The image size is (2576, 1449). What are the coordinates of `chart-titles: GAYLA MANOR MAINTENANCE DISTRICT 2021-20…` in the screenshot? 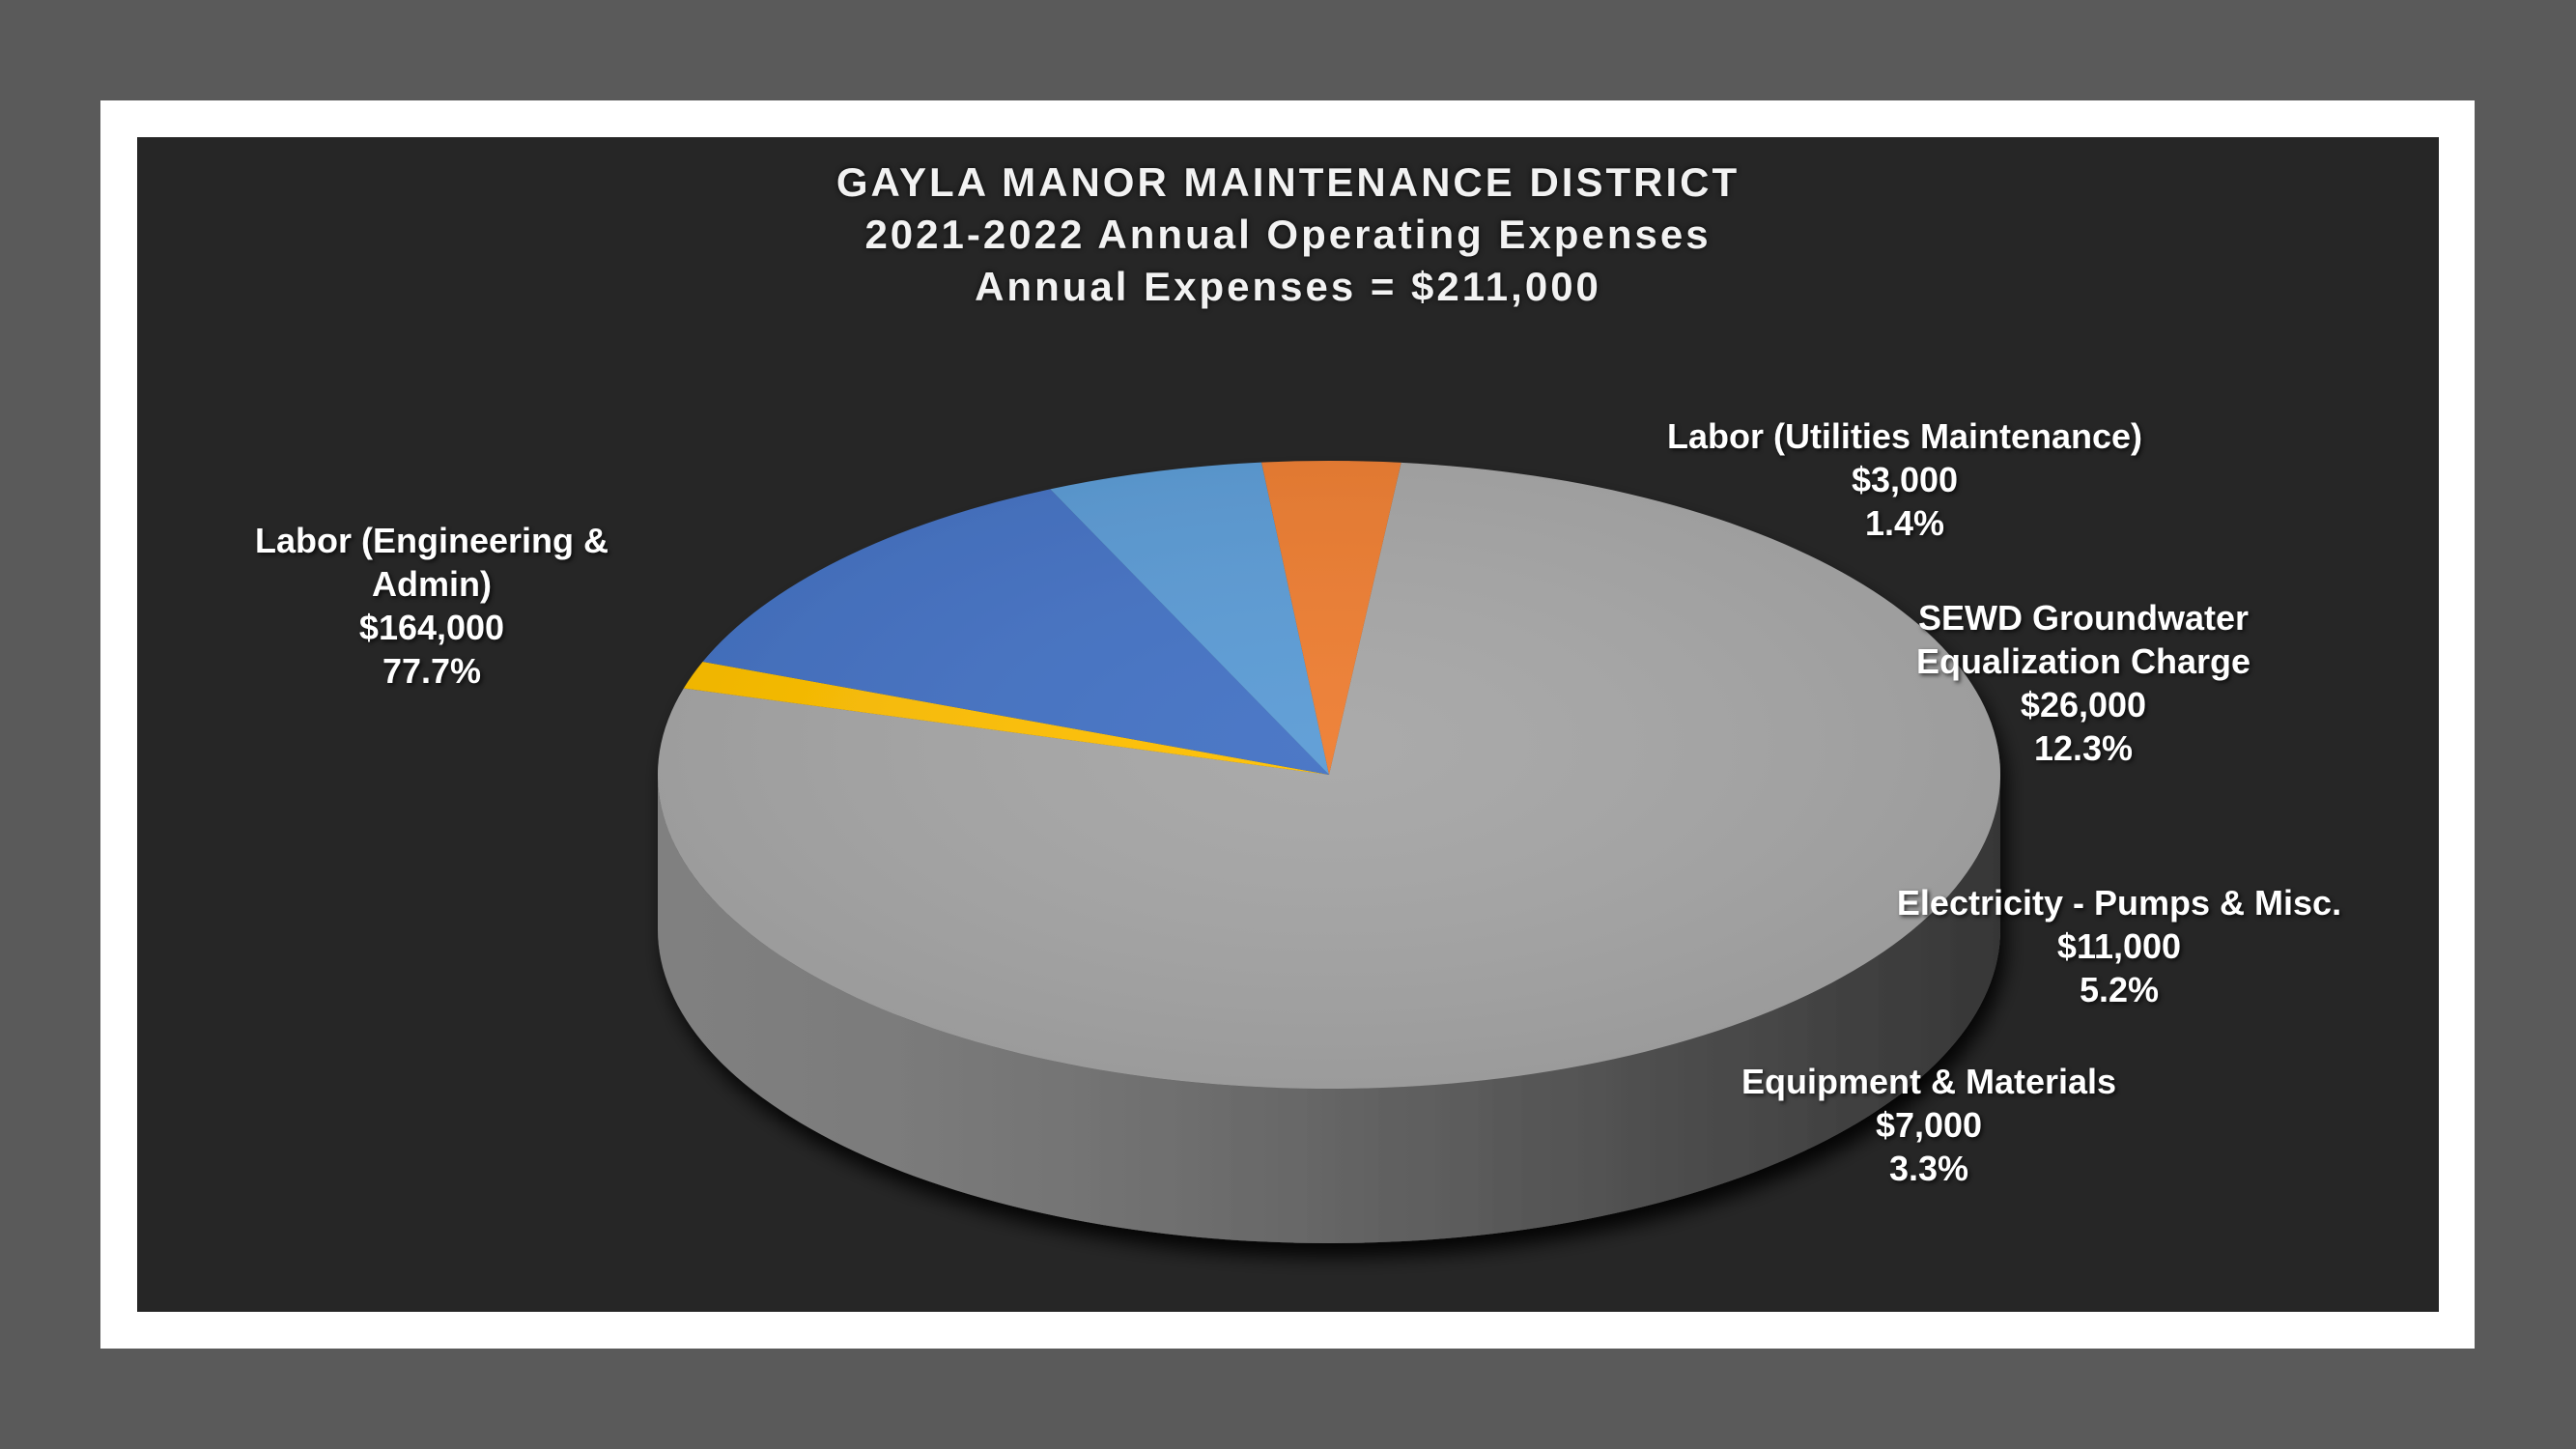 It's located at (1288, 234).